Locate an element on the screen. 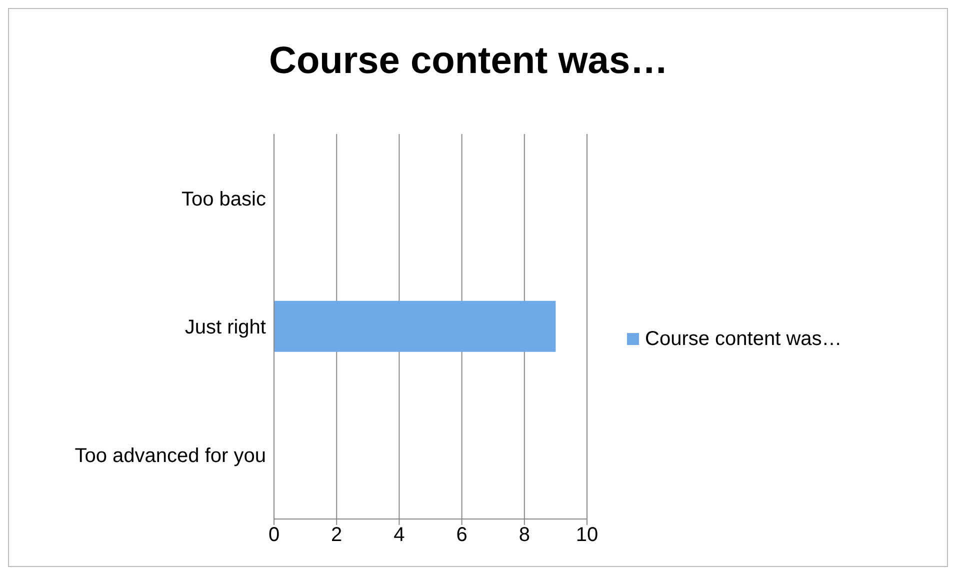 This screenshot has height=575, width=957. x-tick-label: 2 is located at coordinates (336, 535).